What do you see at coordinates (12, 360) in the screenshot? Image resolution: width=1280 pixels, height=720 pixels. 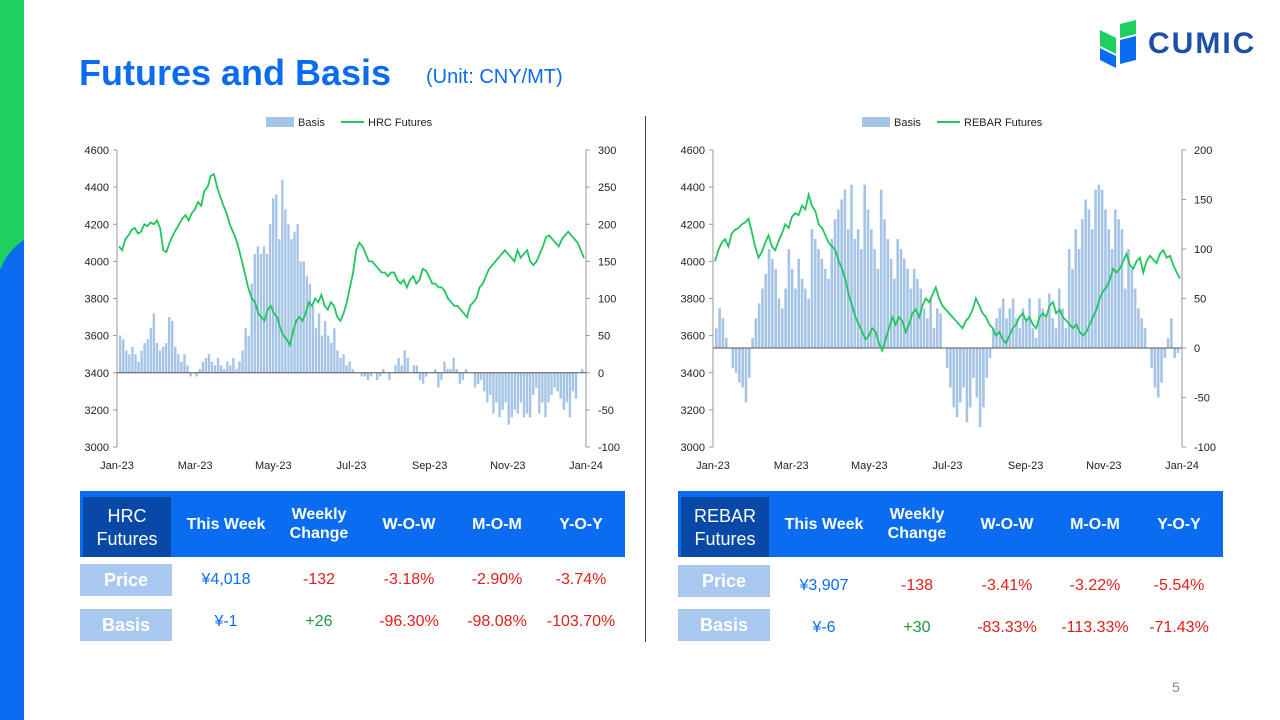 I see `left-accent-bar` at bounding box center [12, 360].